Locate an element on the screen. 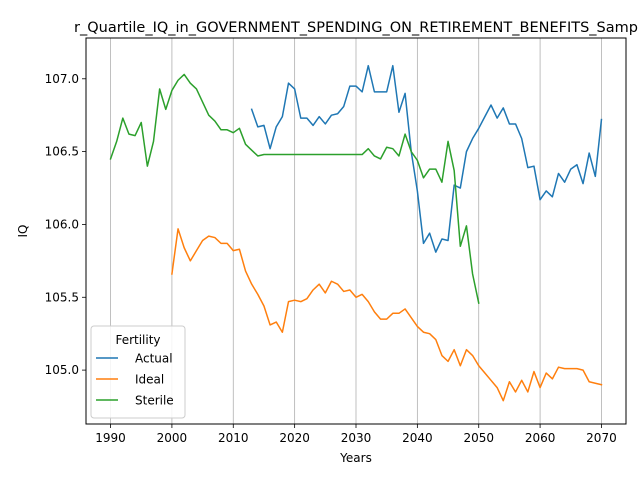 The image size is (640, 484). legend-box is located at coordinates (138, 372).